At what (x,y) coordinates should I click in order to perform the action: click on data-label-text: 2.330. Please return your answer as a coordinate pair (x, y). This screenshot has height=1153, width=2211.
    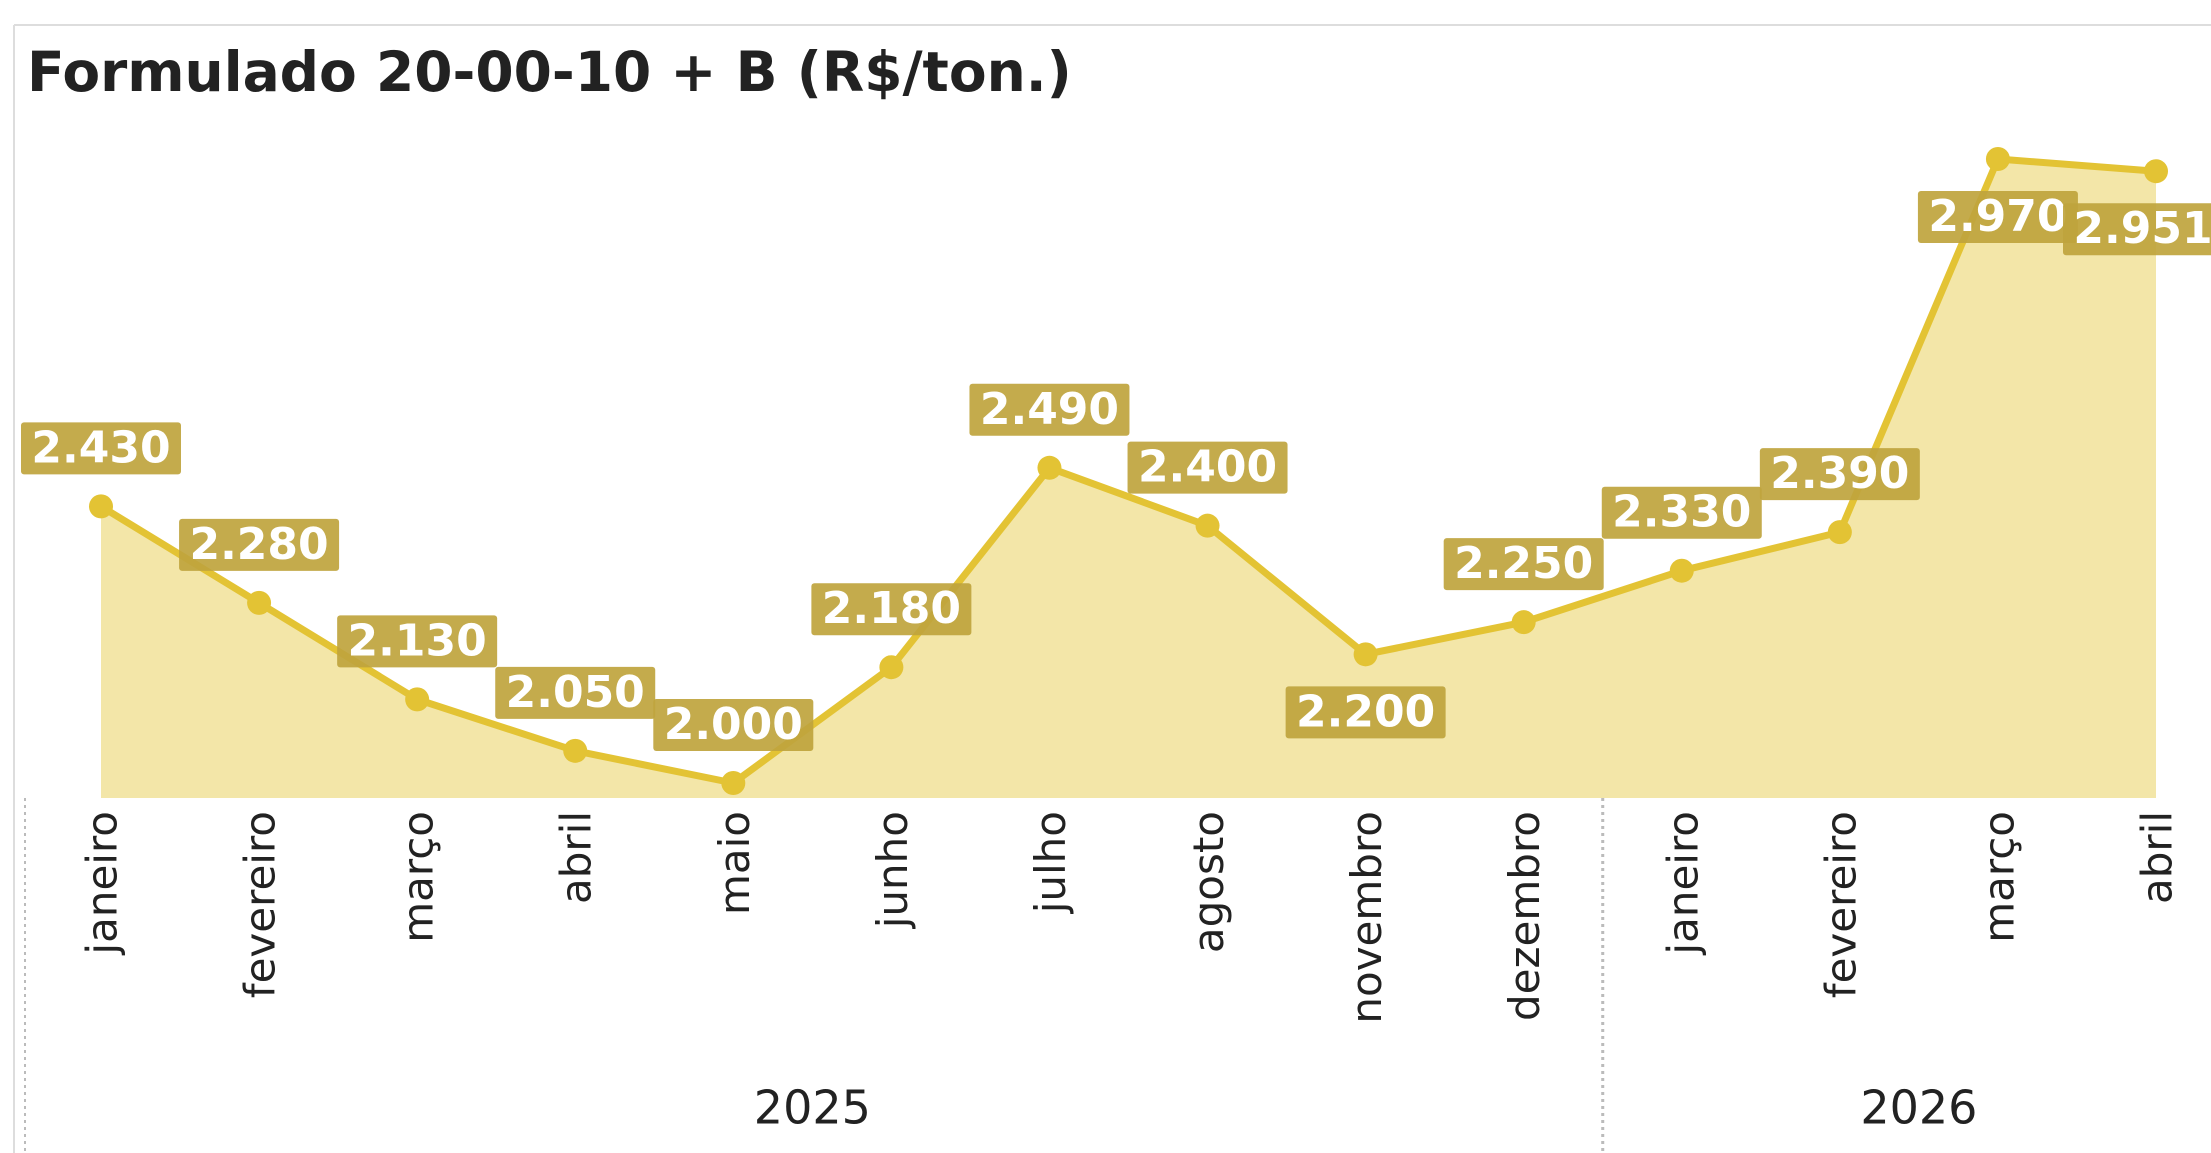
    Looking at the image, I should click on (1681, 512).